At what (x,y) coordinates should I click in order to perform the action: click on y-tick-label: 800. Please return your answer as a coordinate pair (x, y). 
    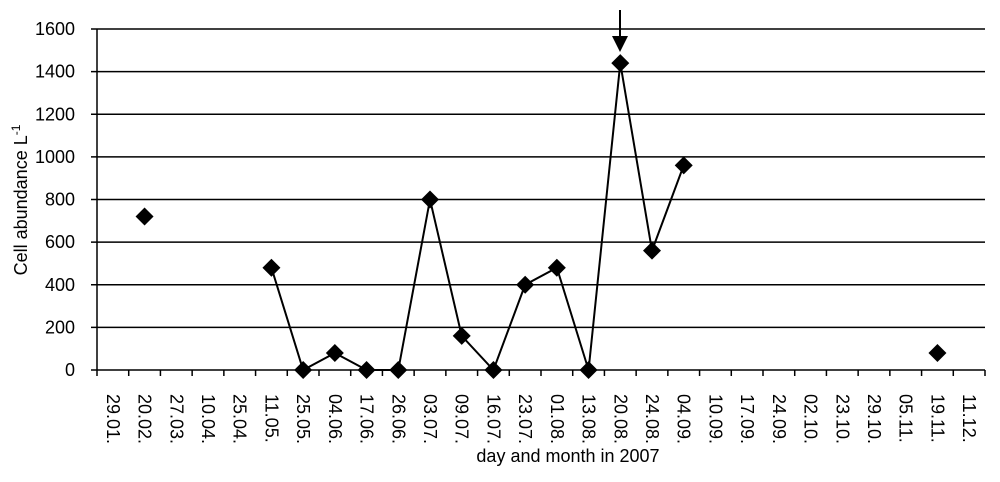
    Looking at the image, I should click on (60, 200).